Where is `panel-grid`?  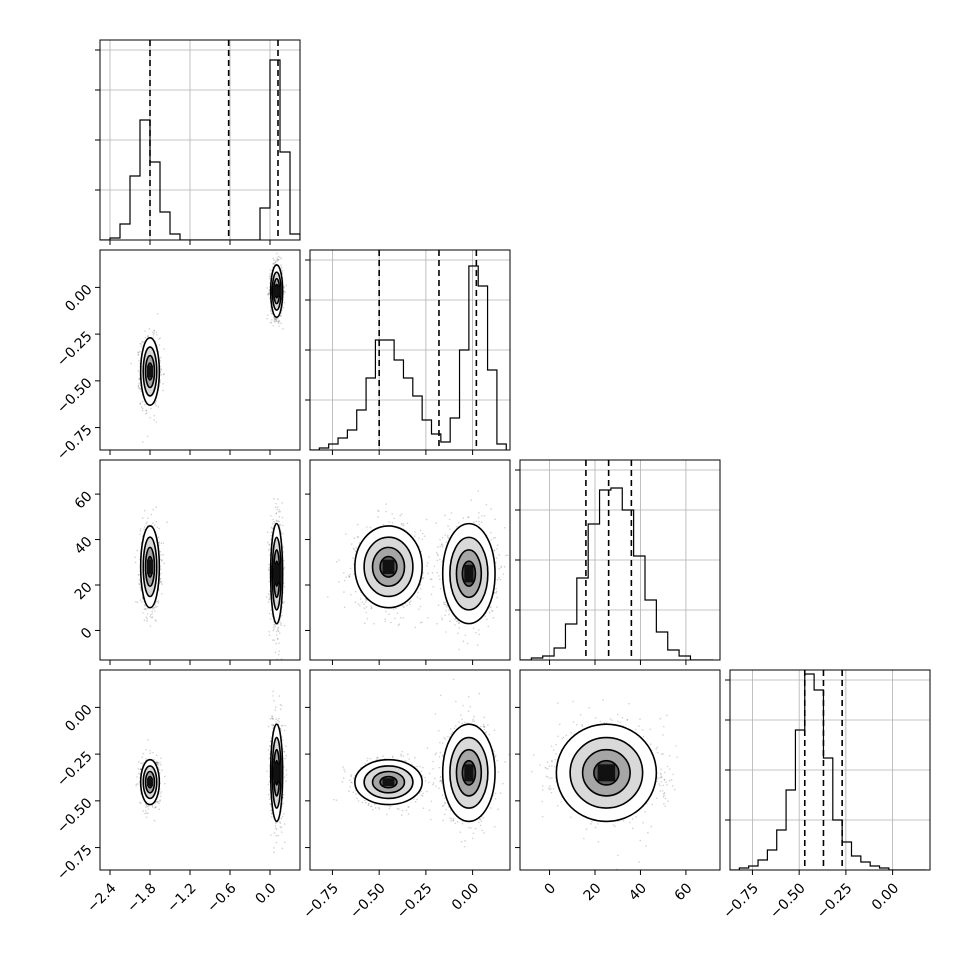
panel-grid is located at coordinates (183, 370).